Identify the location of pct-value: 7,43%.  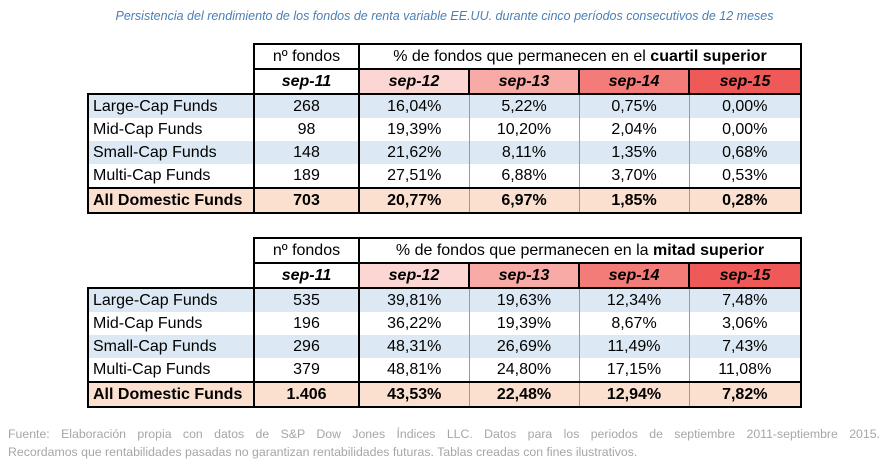
(746, 346).